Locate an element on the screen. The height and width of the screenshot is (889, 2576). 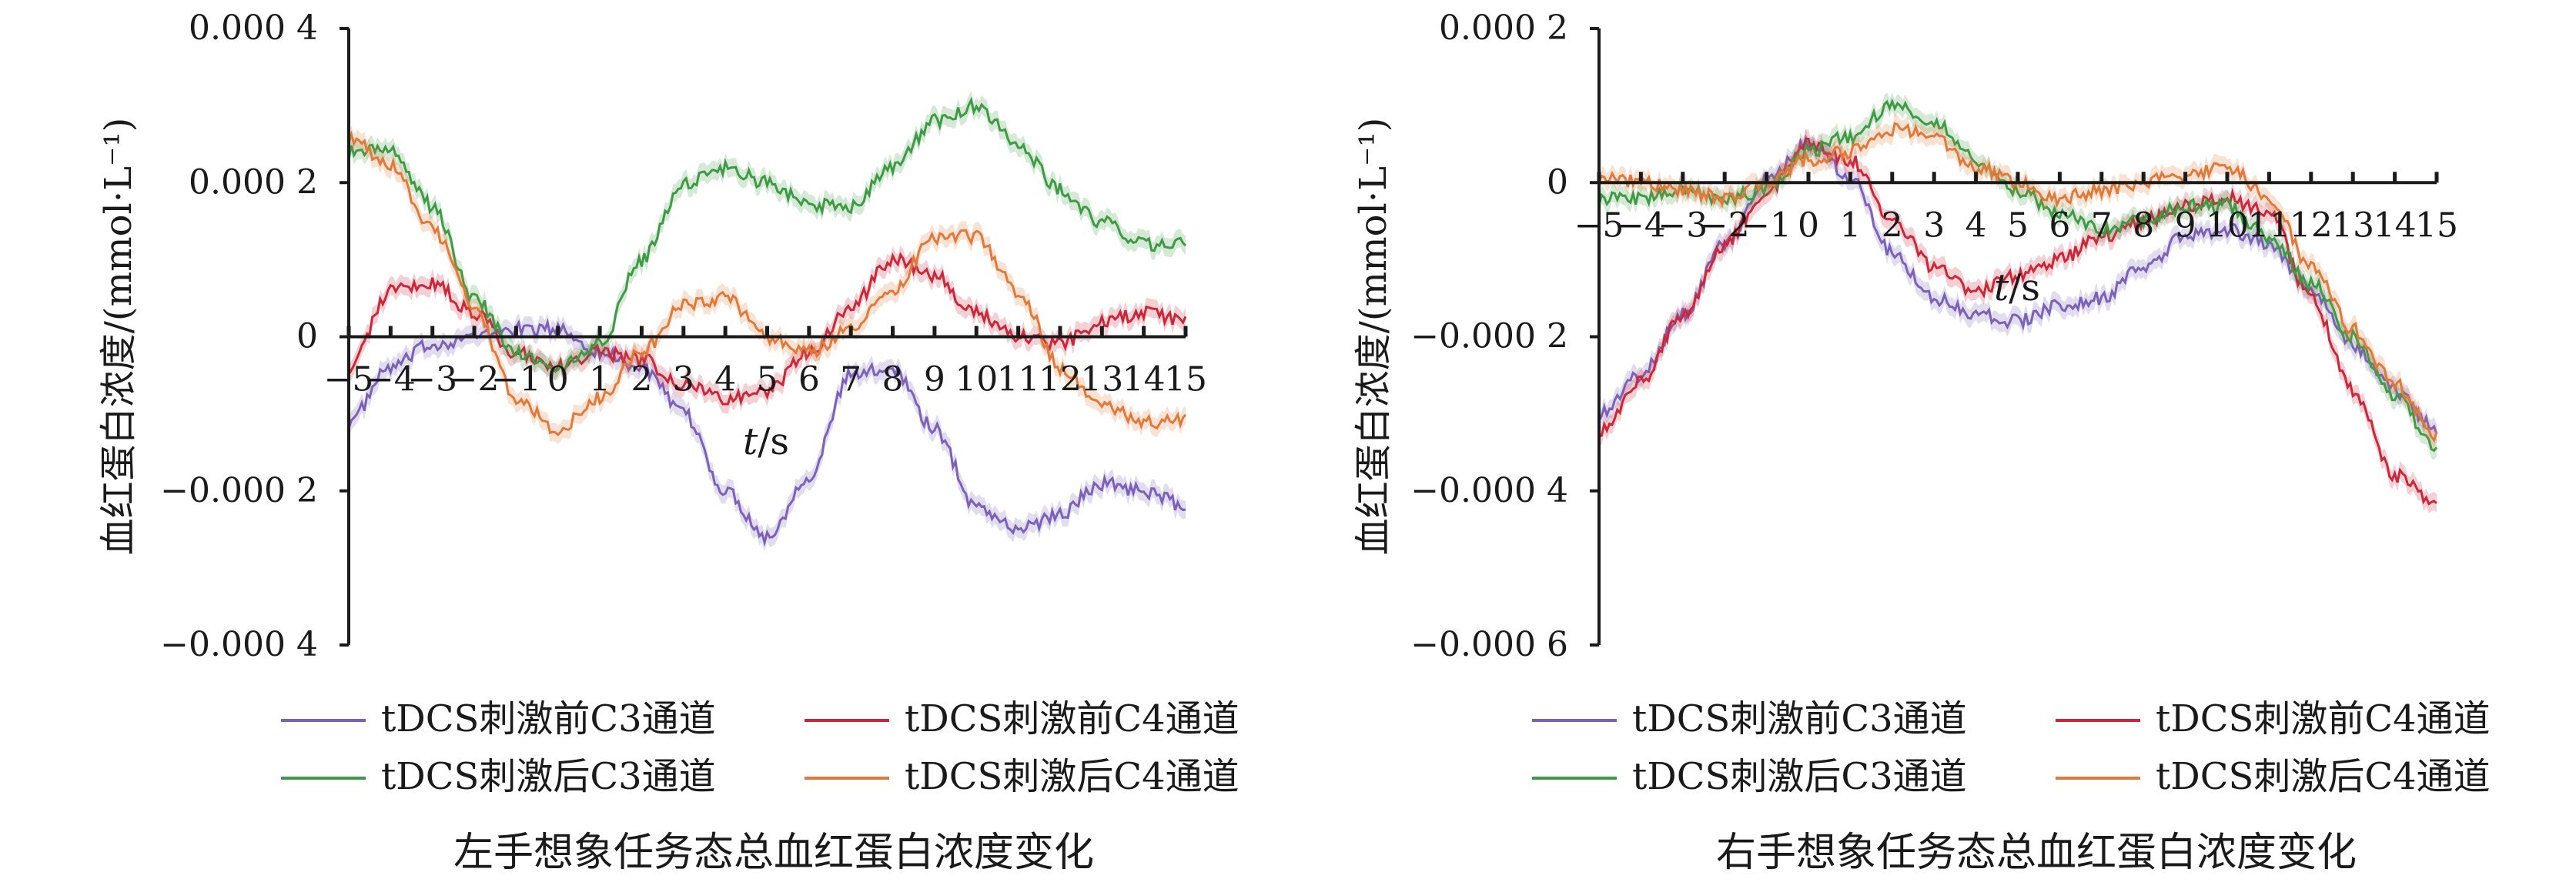
right-x-tick-label: 14 is located at coordinates (2395, 225).